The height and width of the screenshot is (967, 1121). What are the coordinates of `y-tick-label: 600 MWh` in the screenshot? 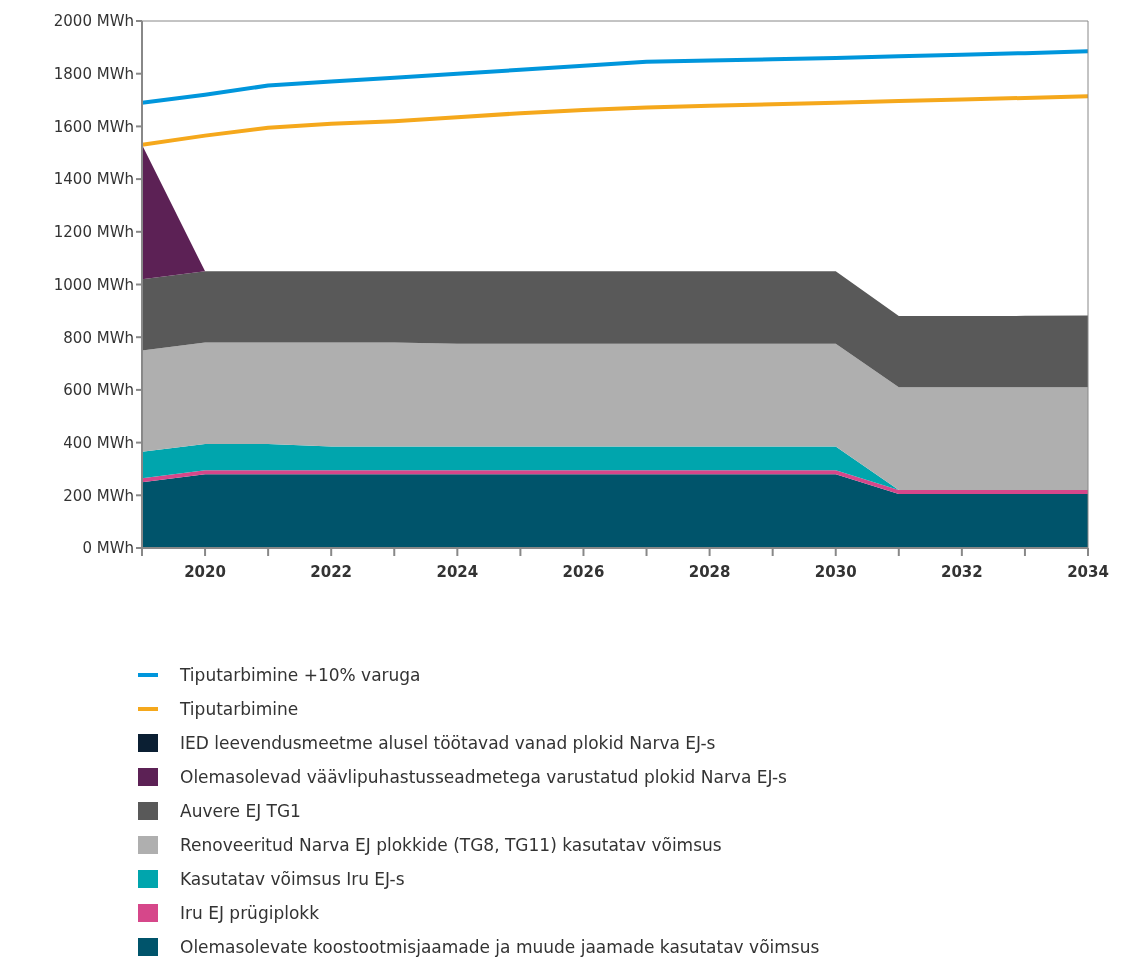 It's located at (98, 390).